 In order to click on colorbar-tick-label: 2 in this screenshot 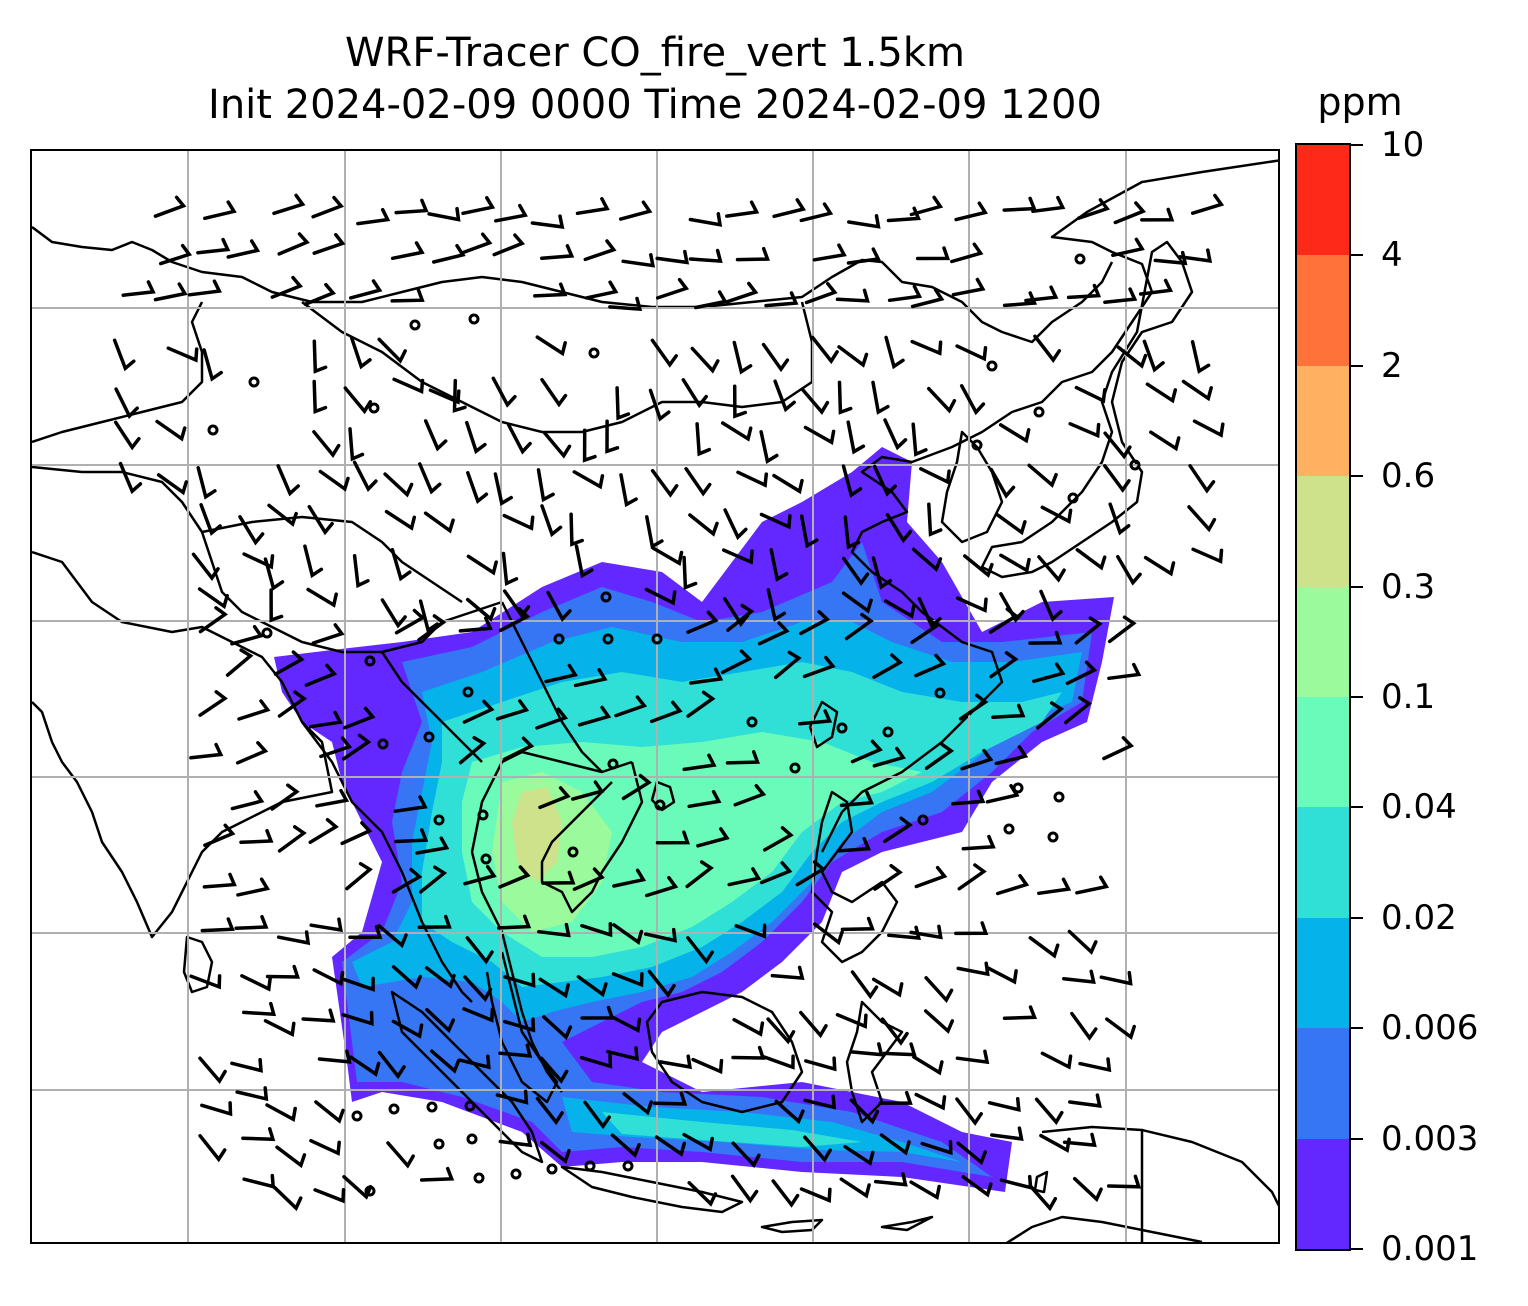, I will do `click(1392, 365)`.